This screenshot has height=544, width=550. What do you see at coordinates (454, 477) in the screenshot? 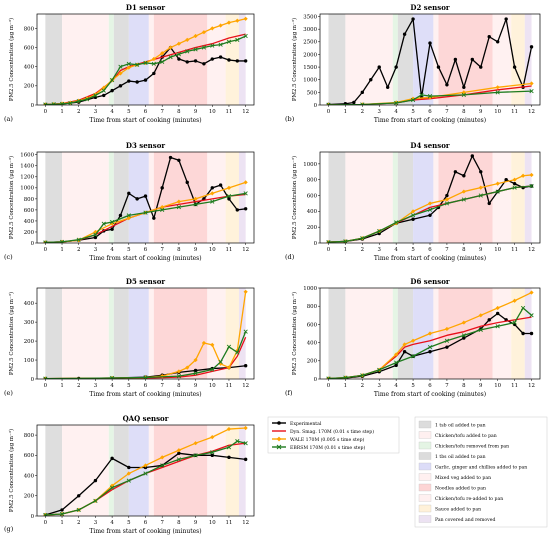
I see `legend-phase-item: Mixed veg added to pan` at bounding box center [454, 477].